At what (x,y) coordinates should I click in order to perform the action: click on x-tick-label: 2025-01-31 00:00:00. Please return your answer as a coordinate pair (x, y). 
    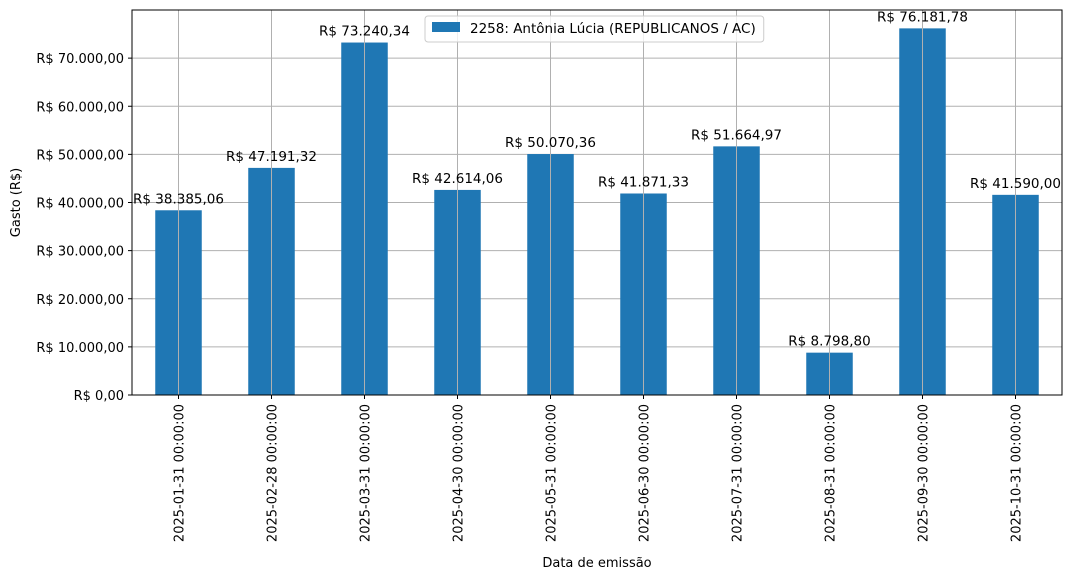
    Looking at the image, I should click on (180, 473).